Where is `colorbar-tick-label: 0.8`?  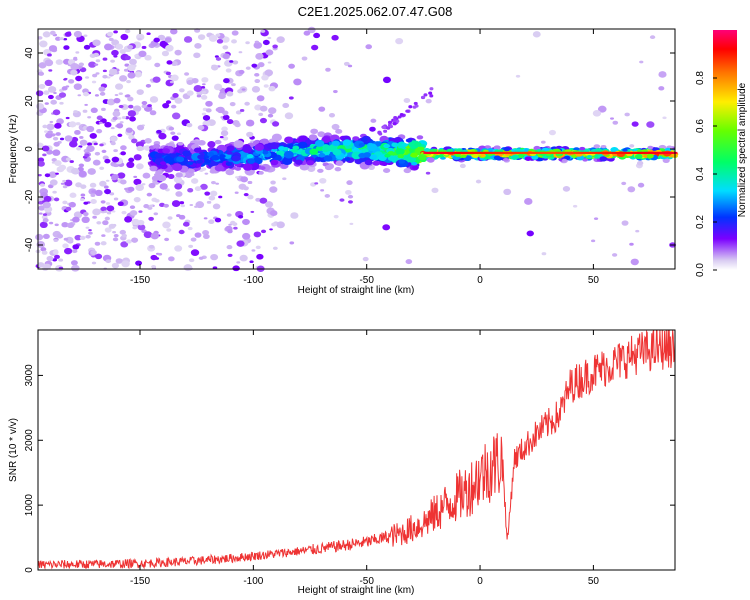
colorbar-tick-label: 0.8 is located at coordinates (700, 78).